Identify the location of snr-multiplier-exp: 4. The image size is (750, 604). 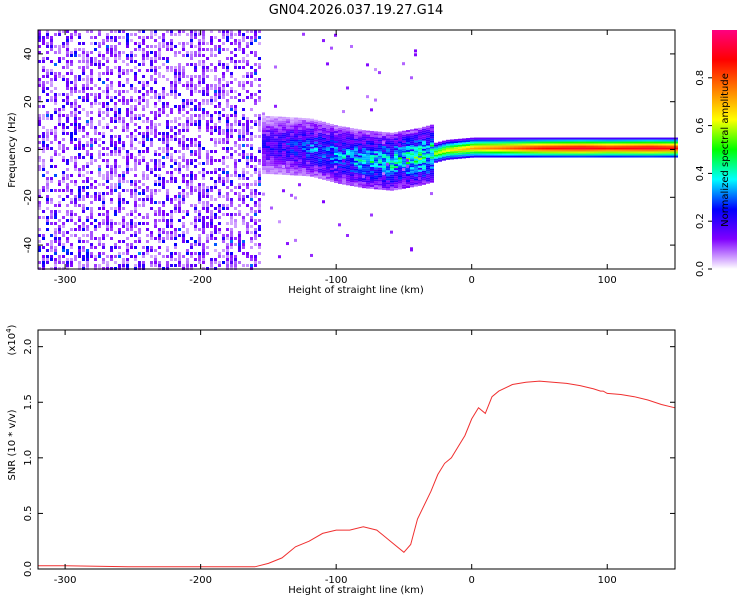
(9, 330).